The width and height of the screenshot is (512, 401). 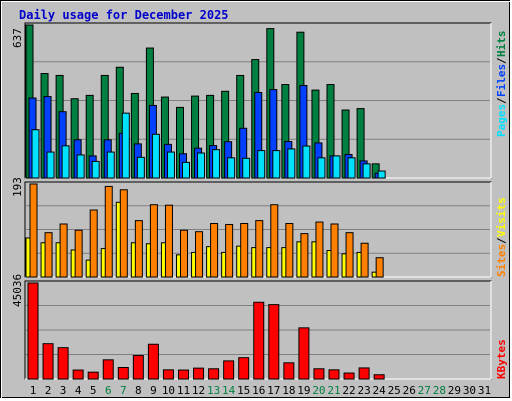 What do you see at coordinates (168, 390) in the screenshot?
I see `x-tick-label: 10` at bounding box center [168, 390].